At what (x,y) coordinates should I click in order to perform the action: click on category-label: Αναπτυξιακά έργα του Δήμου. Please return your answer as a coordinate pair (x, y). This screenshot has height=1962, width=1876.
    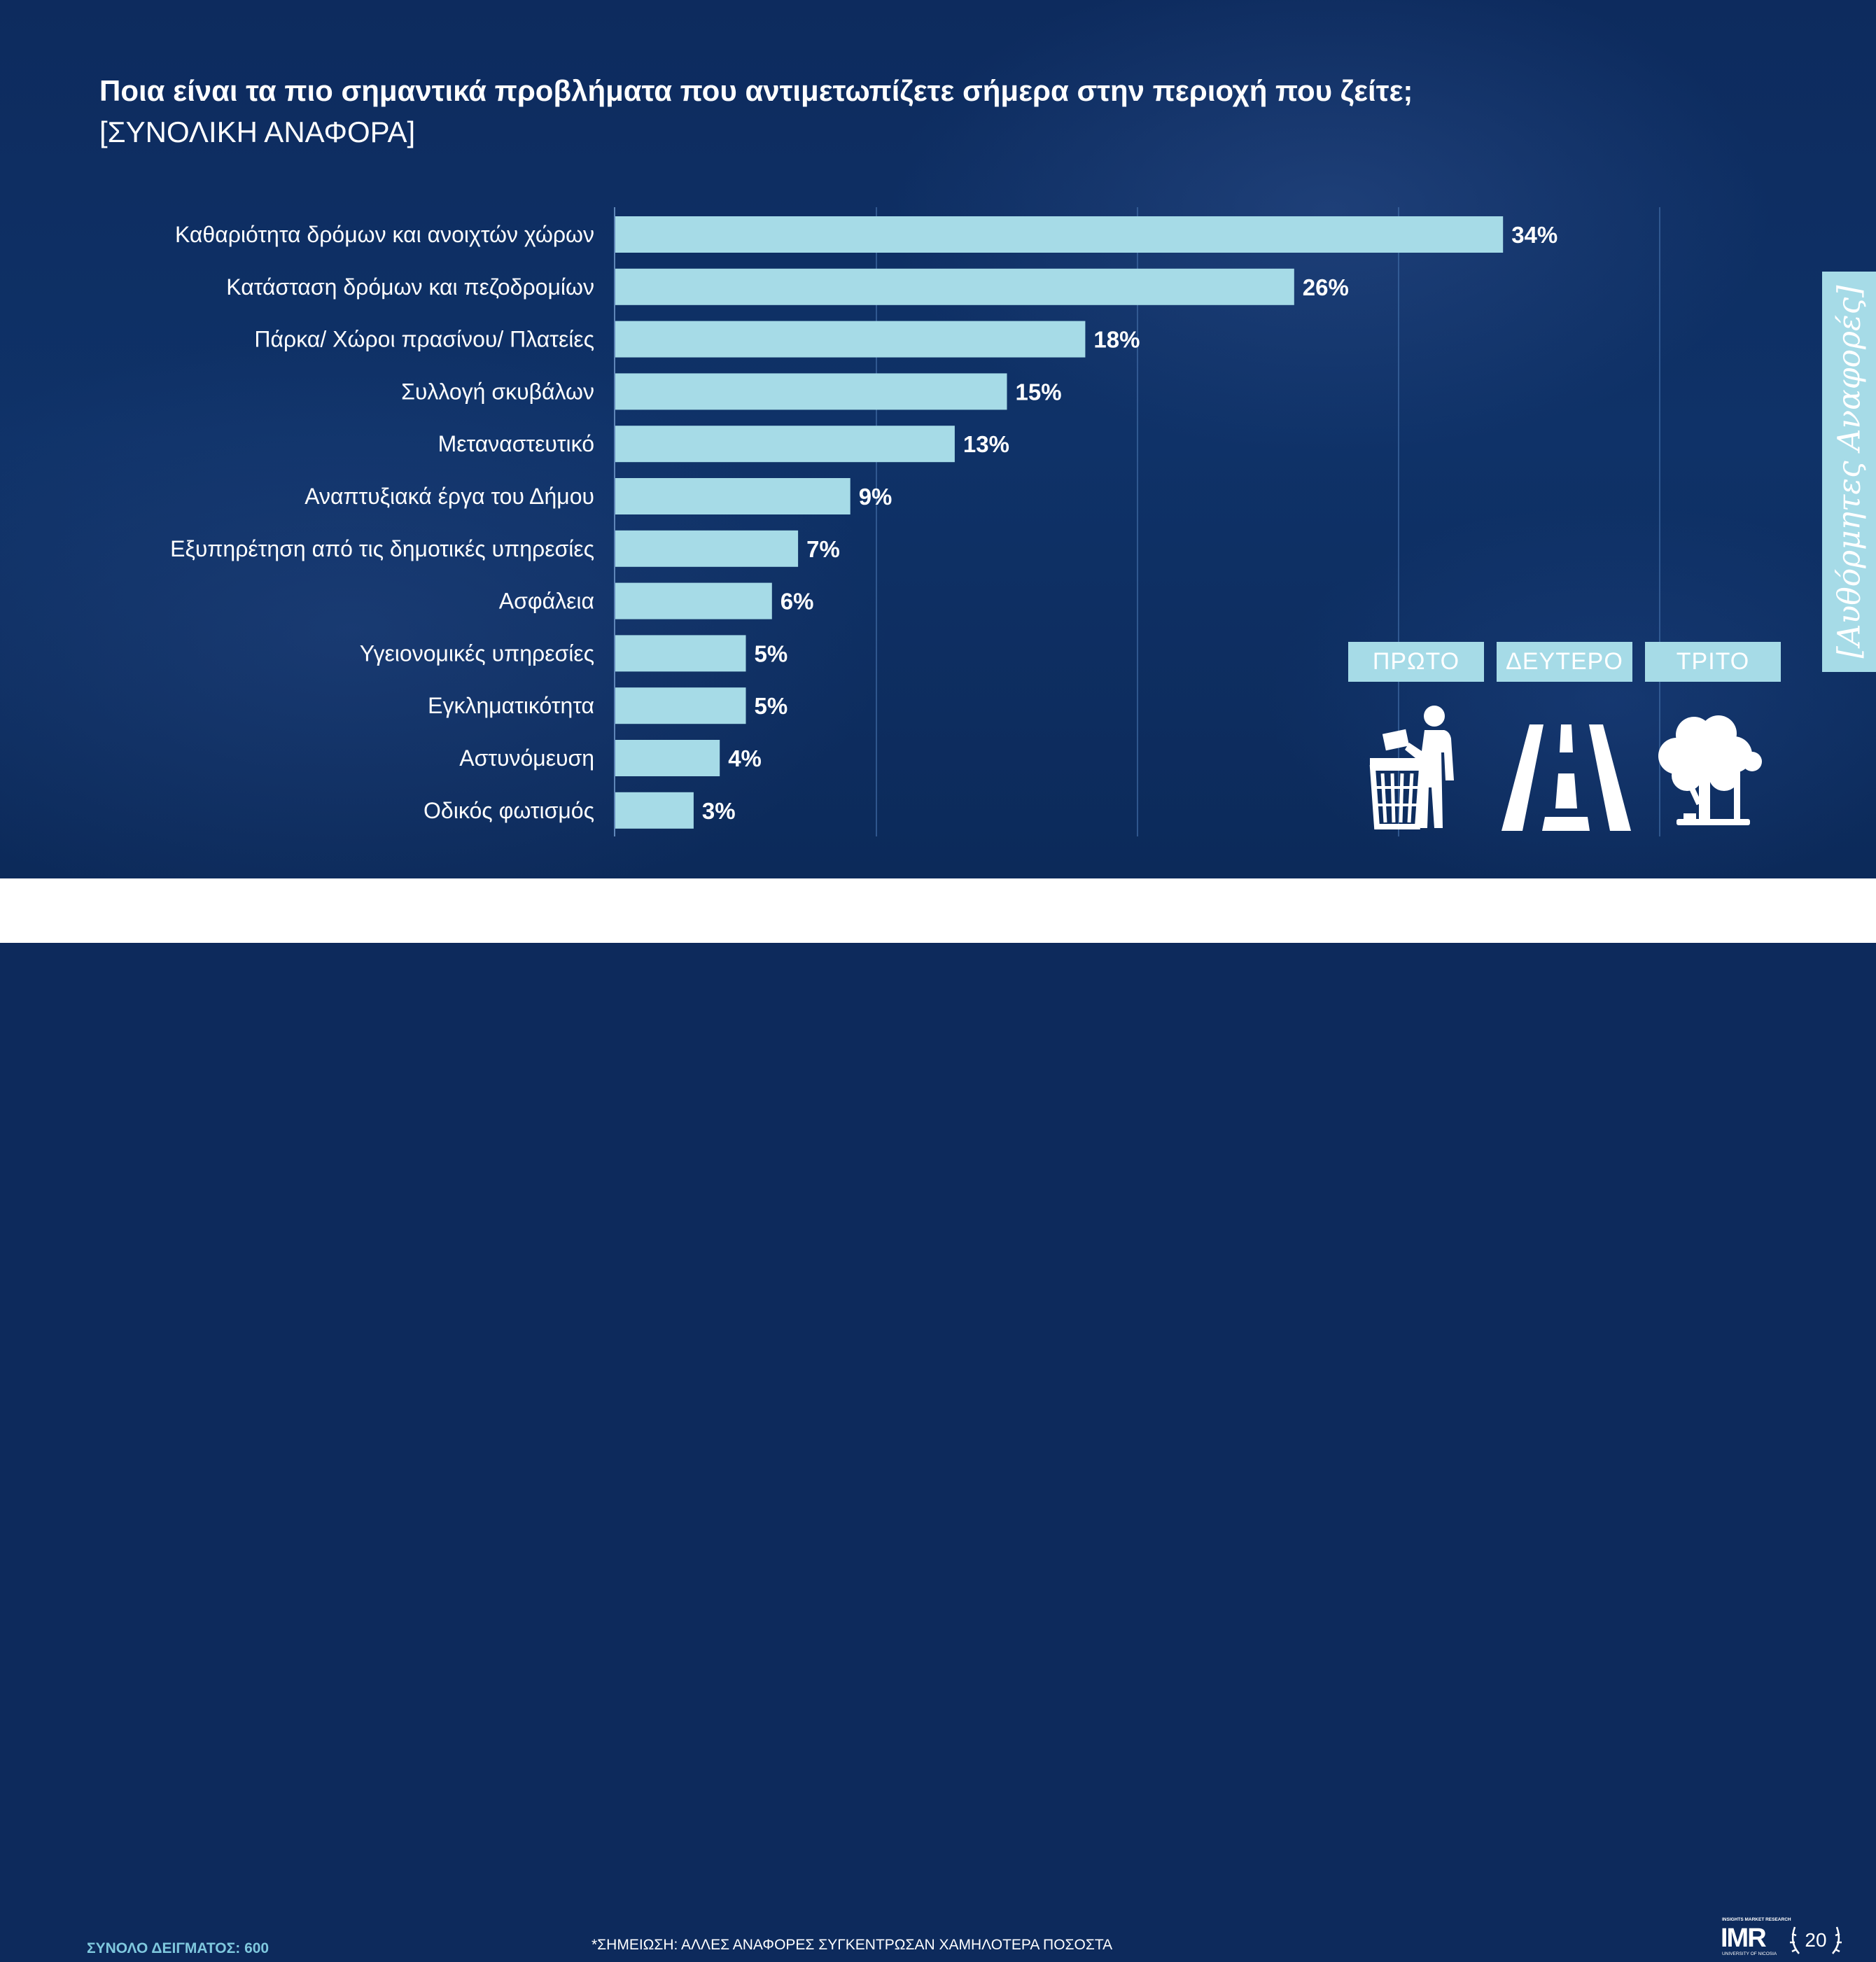
    Looking at the image, I should click on (449, 497).